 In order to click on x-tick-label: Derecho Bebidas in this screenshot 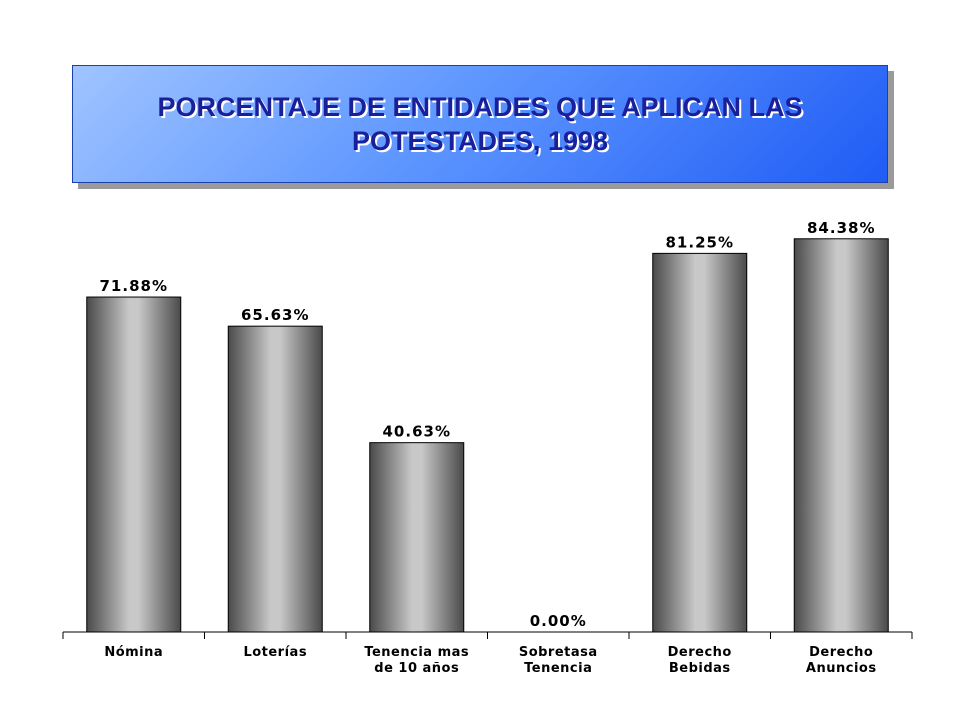, I will do `click(699, 660)`.